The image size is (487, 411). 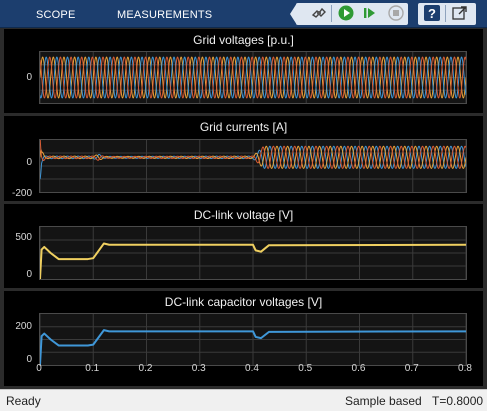 What do you see at coordinates (21, 193) in the screenshot?
I see `ytick-label: -200` at bounding box center [21, 193].